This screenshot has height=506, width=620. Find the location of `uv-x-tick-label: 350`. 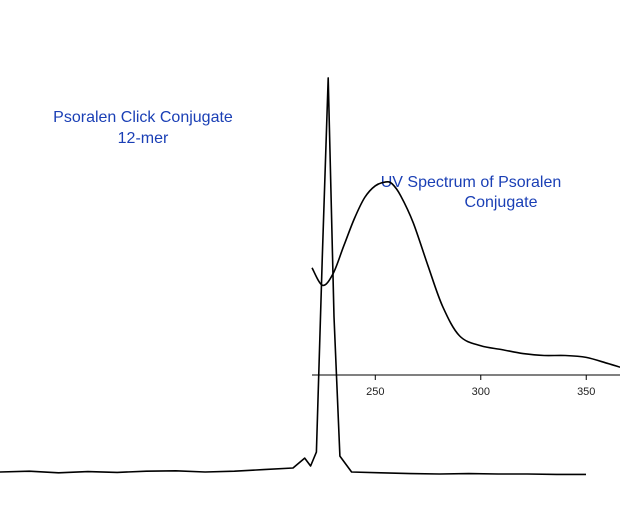

uv-x-tick-label: 350 is located at coordinates (586, 392).